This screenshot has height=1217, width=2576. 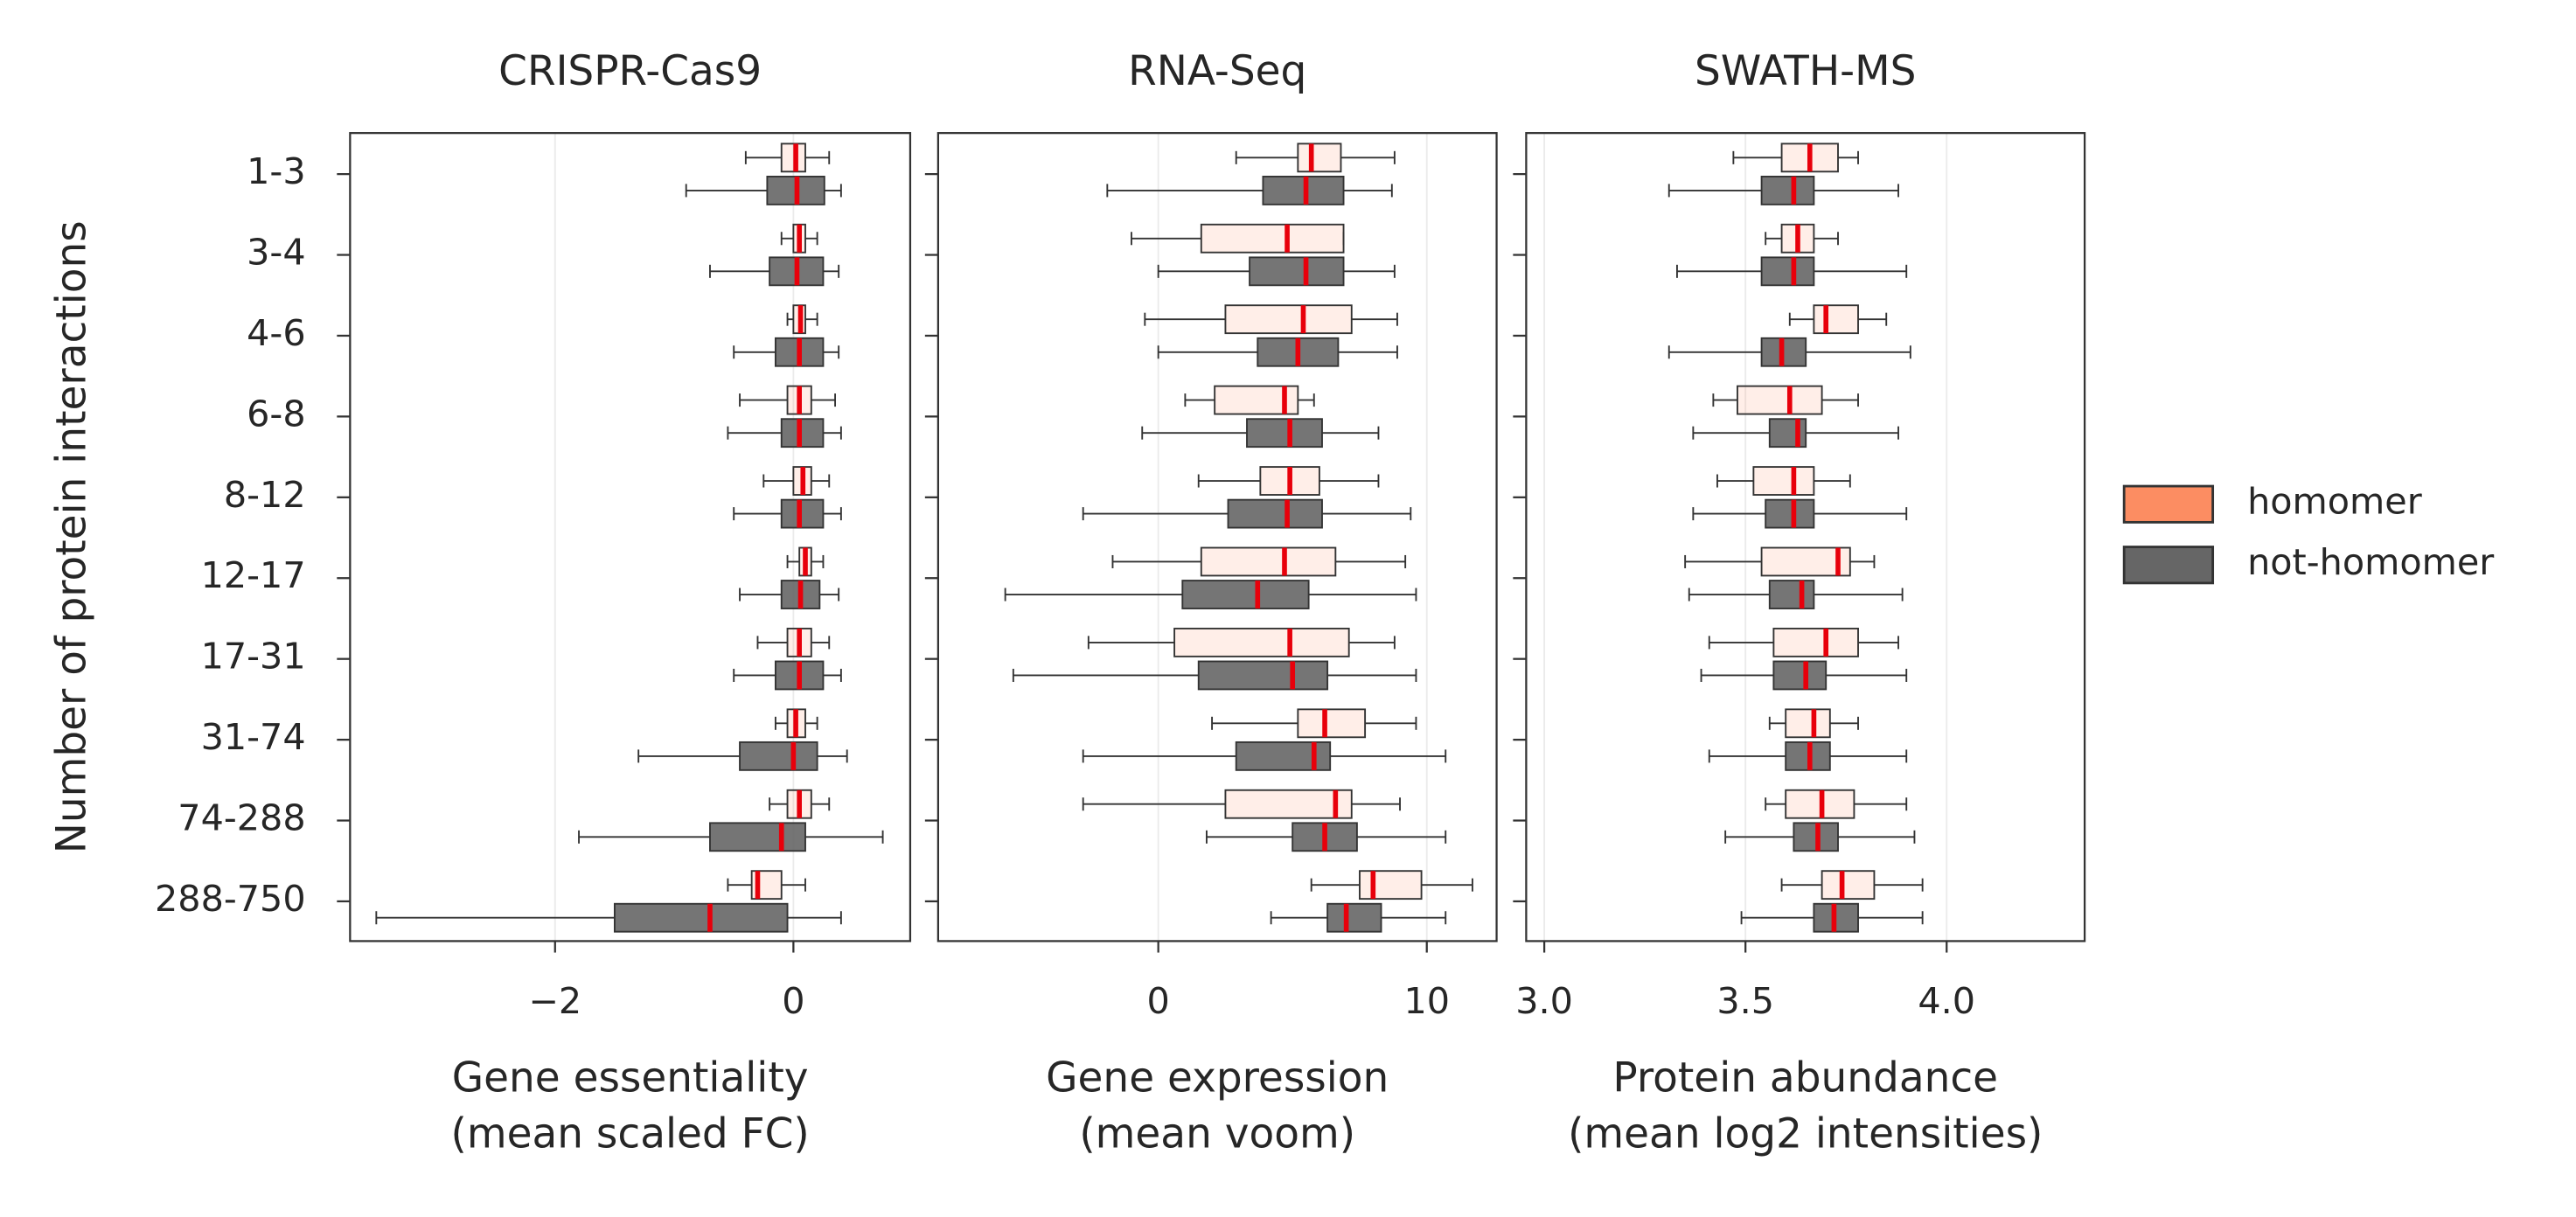 I want to click on y-tick-label: 6-8, so click(x=276, y=414).